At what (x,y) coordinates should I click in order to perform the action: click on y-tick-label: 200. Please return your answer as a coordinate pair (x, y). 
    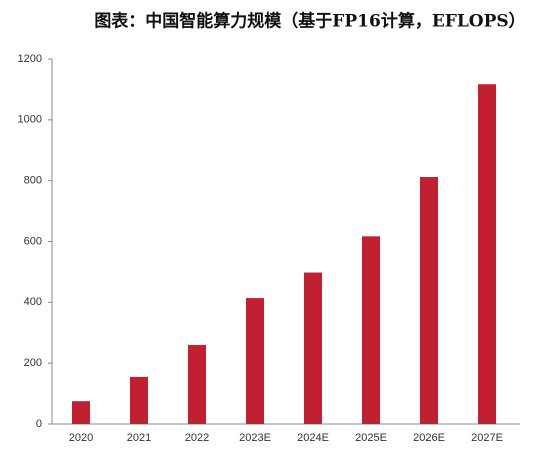
    Looking at the image, I should click on (33, 363).